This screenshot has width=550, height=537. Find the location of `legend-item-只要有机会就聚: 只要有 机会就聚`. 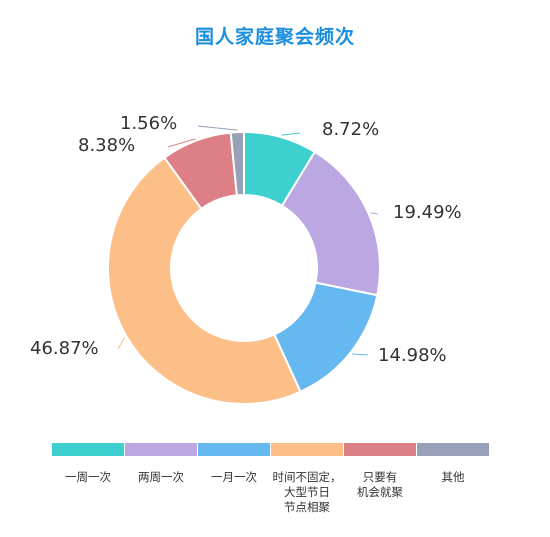

legend-item-只要有机会就聚: 只要有 机会就聚 is located at coordinates (380, 471).